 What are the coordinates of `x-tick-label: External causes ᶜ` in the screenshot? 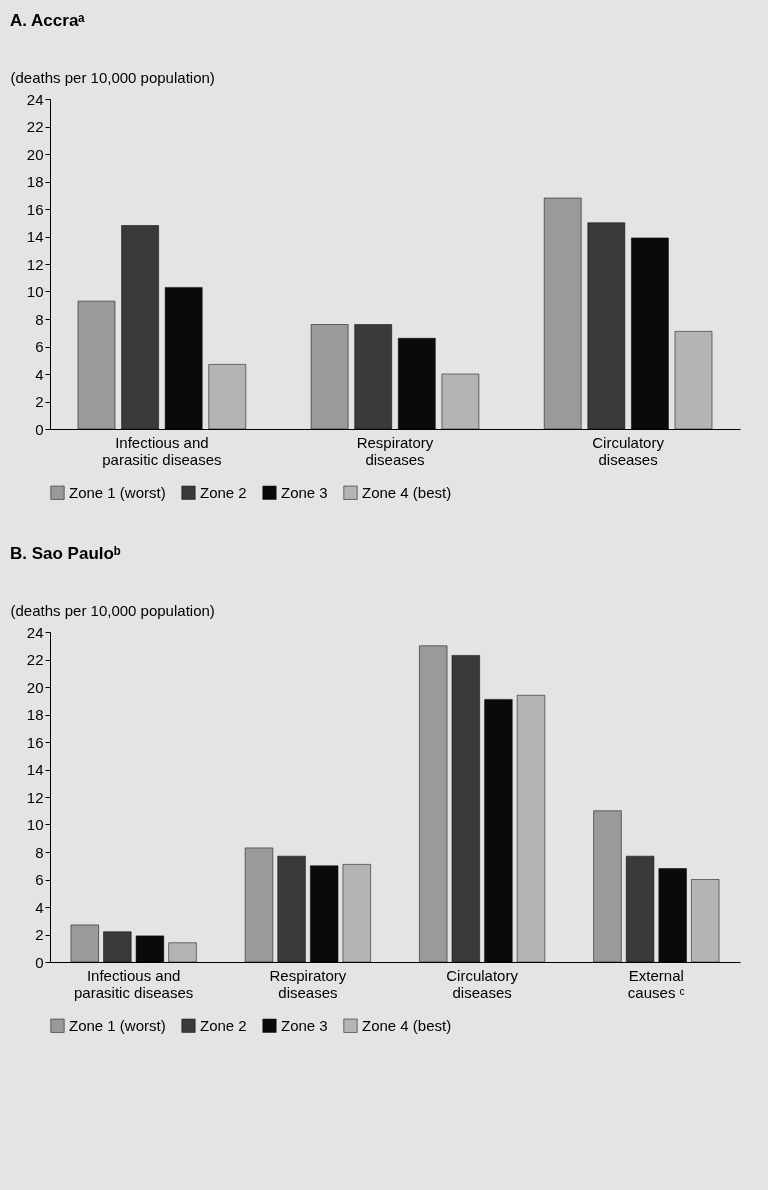 It's located at (656, 983).